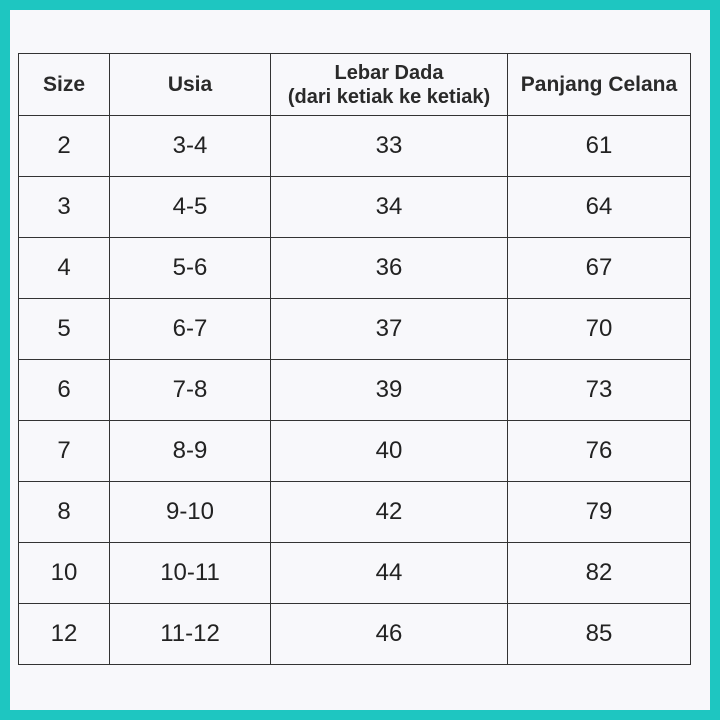  I want to click on cell-usia: 10-11, so click(190, 573).